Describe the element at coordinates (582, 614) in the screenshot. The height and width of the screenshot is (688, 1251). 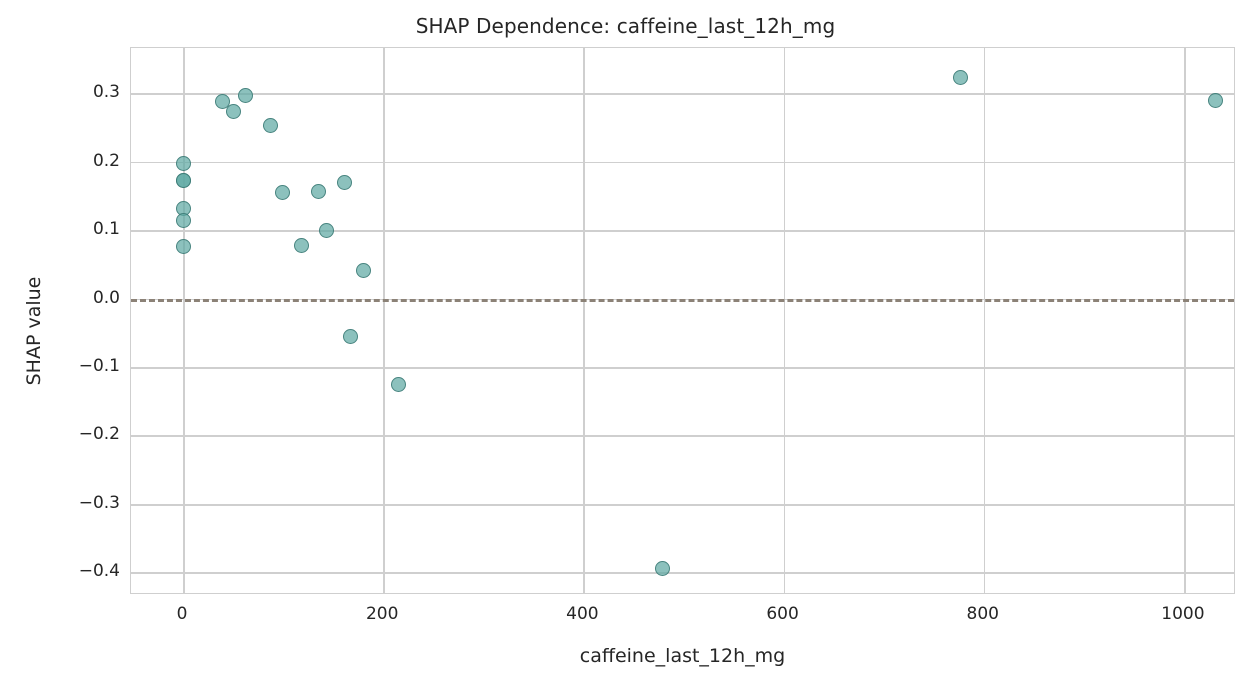
I see `x-tick-label: 400` at that location.